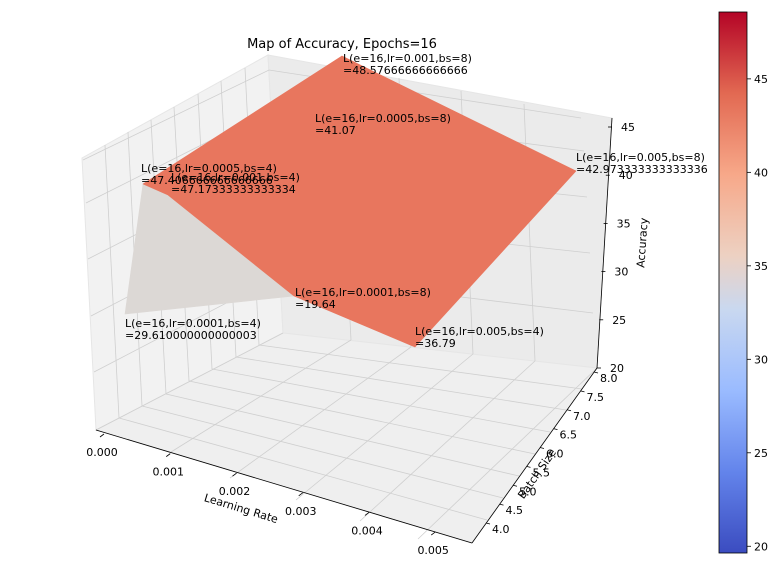 The height and width of the screenshot is (565, 772). Describe the element at coordinates (733, 282) in the screenshot. I see `colorbar-gradient` at that location.